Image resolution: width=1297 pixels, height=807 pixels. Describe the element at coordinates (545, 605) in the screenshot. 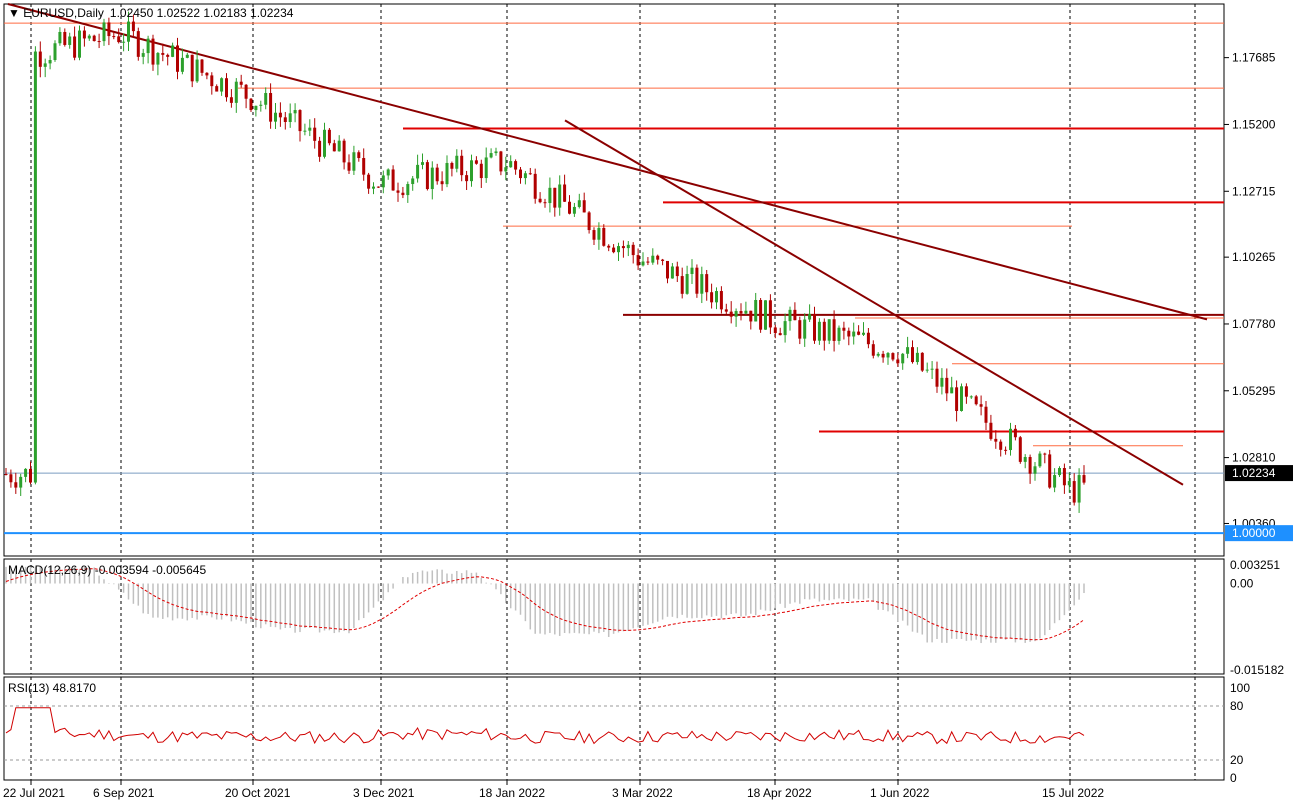

I see `macd-indicator` at that location.